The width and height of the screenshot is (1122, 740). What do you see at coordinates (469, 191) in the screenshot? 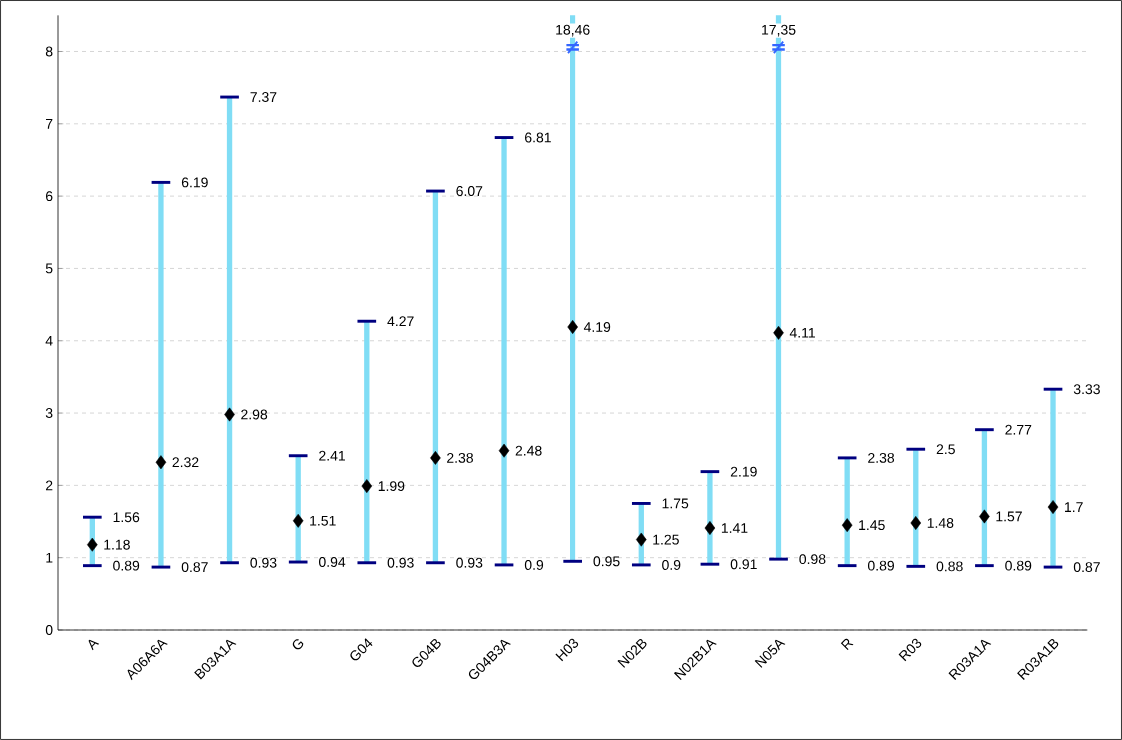
I see `annotation: 6.07` at bounding box center [469, 191].